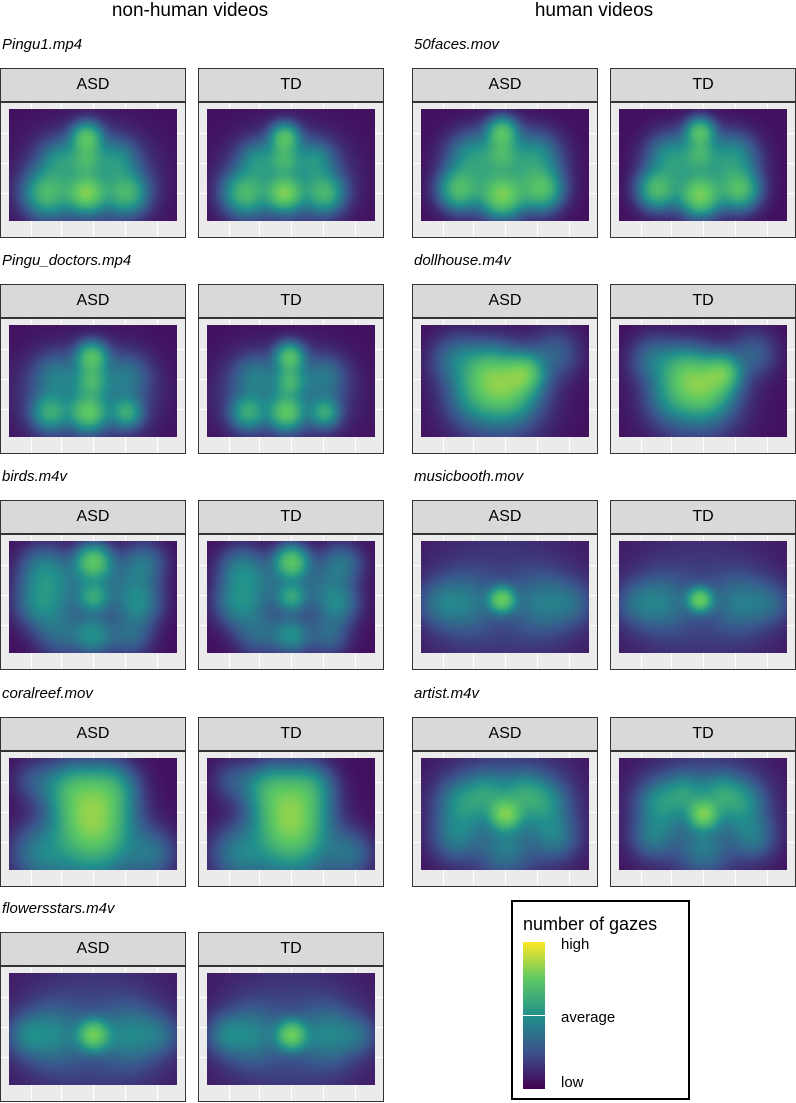 The width and height of the screenshot is (796, 1103). What do you see at coordinates (67, 260) in the screenshot?
I see `video-title-pingu-doctors-mp4: Pingu_doctors.mp4` at bounding box center [67, 260].